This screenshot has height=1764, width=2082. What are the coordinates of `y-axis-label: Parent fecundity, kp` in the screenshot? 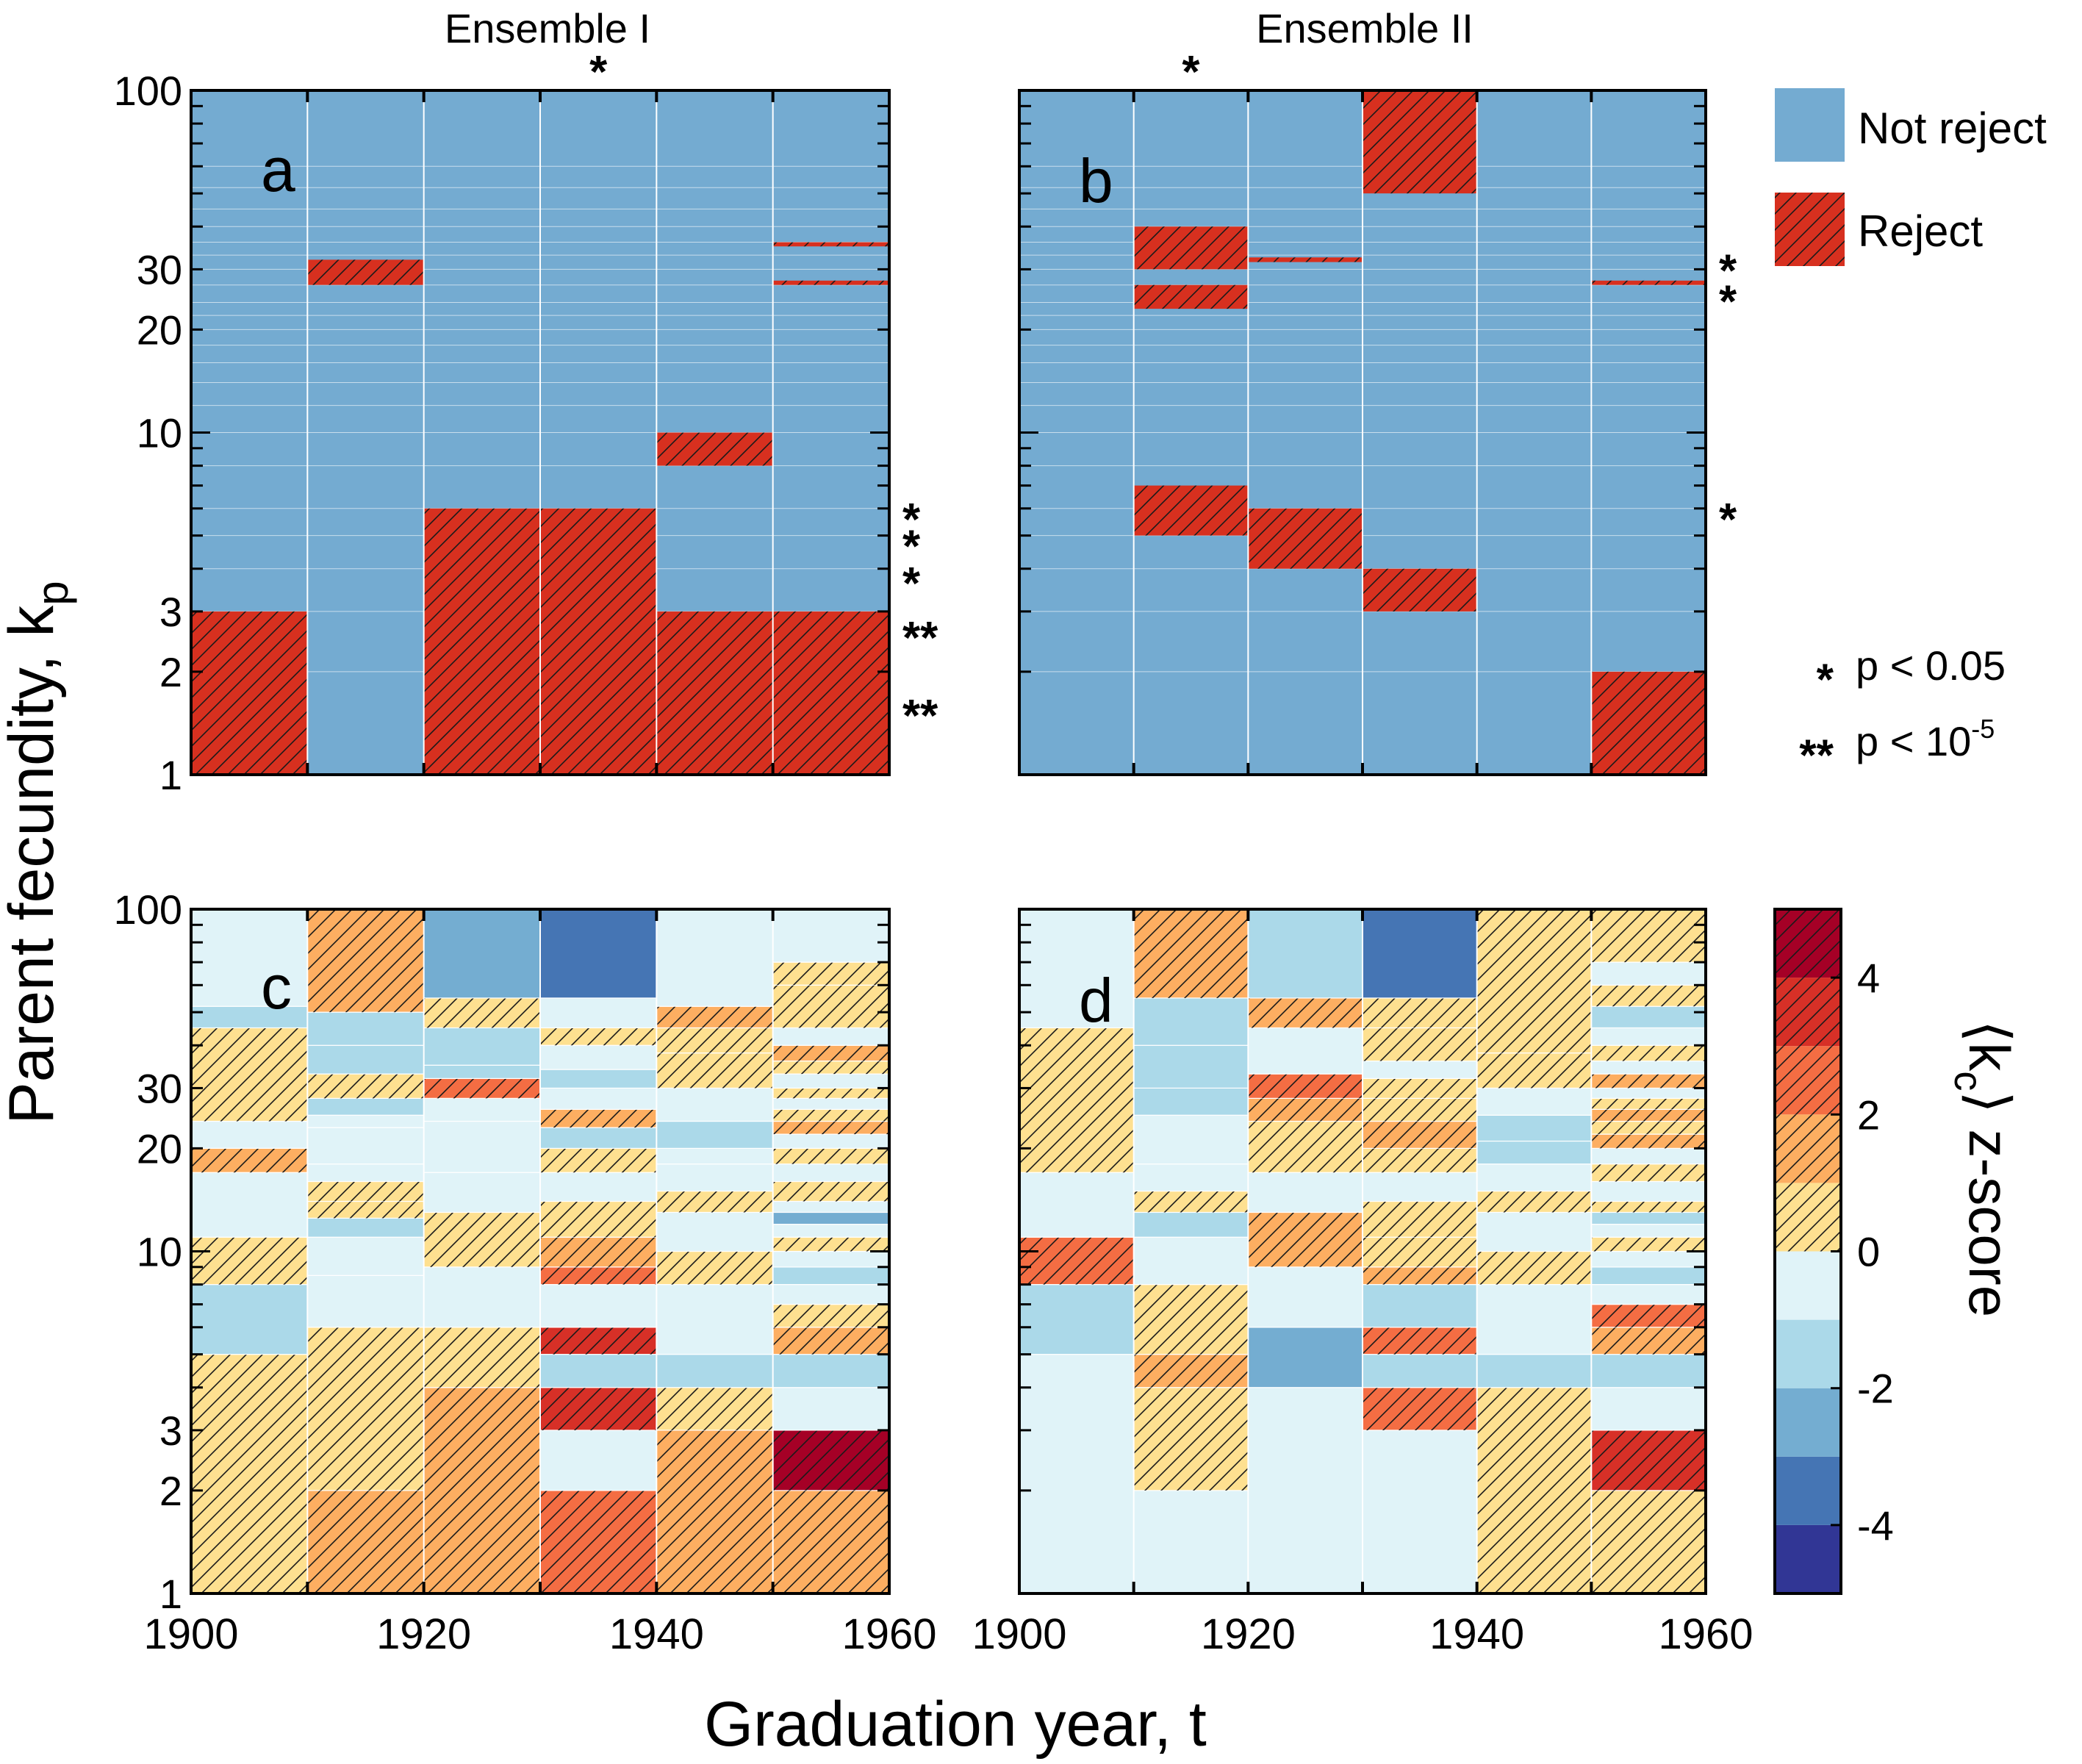 It's located at (38, 852).